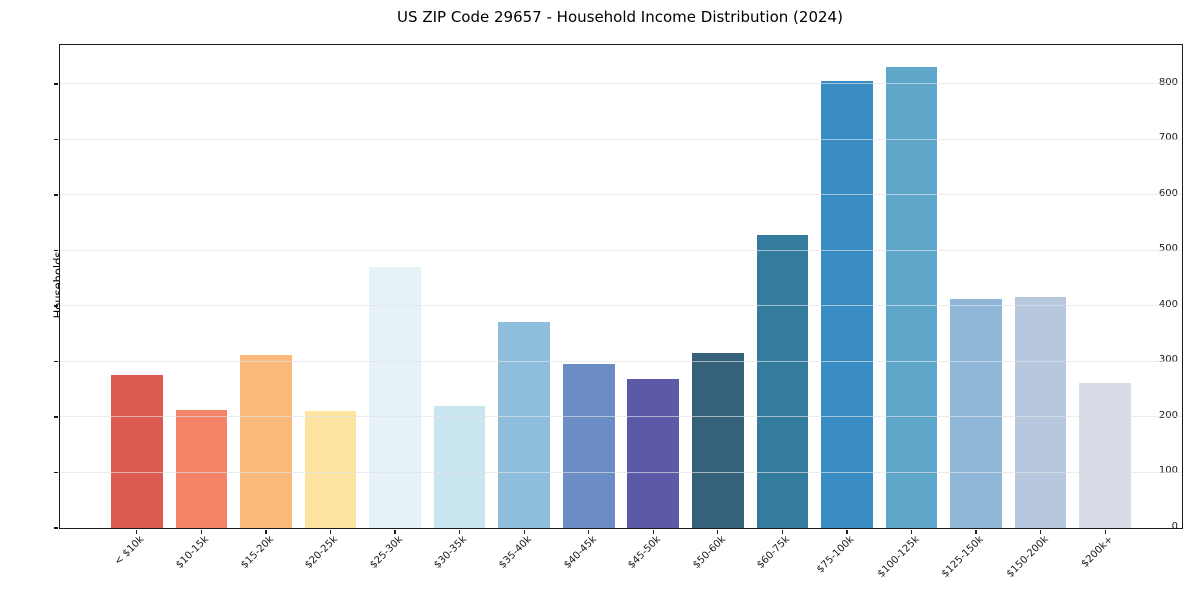 This screenshot has height=590, width=1189. I want to click on y-tick-label-600: 600, so click(1168, 193).